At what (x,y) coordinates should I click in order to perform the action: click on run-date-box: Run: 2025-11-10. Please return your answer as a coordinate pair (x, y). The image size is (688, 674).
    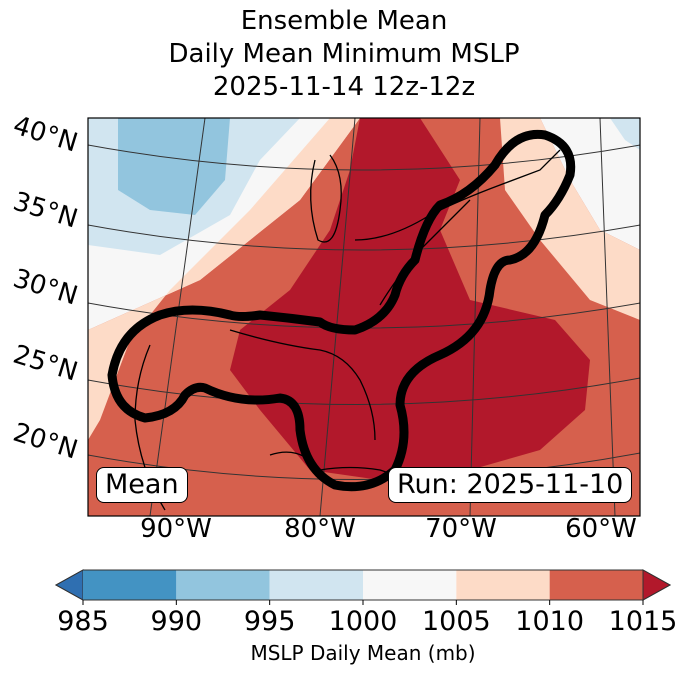
    Looking at the image, I should click on (510, 485).